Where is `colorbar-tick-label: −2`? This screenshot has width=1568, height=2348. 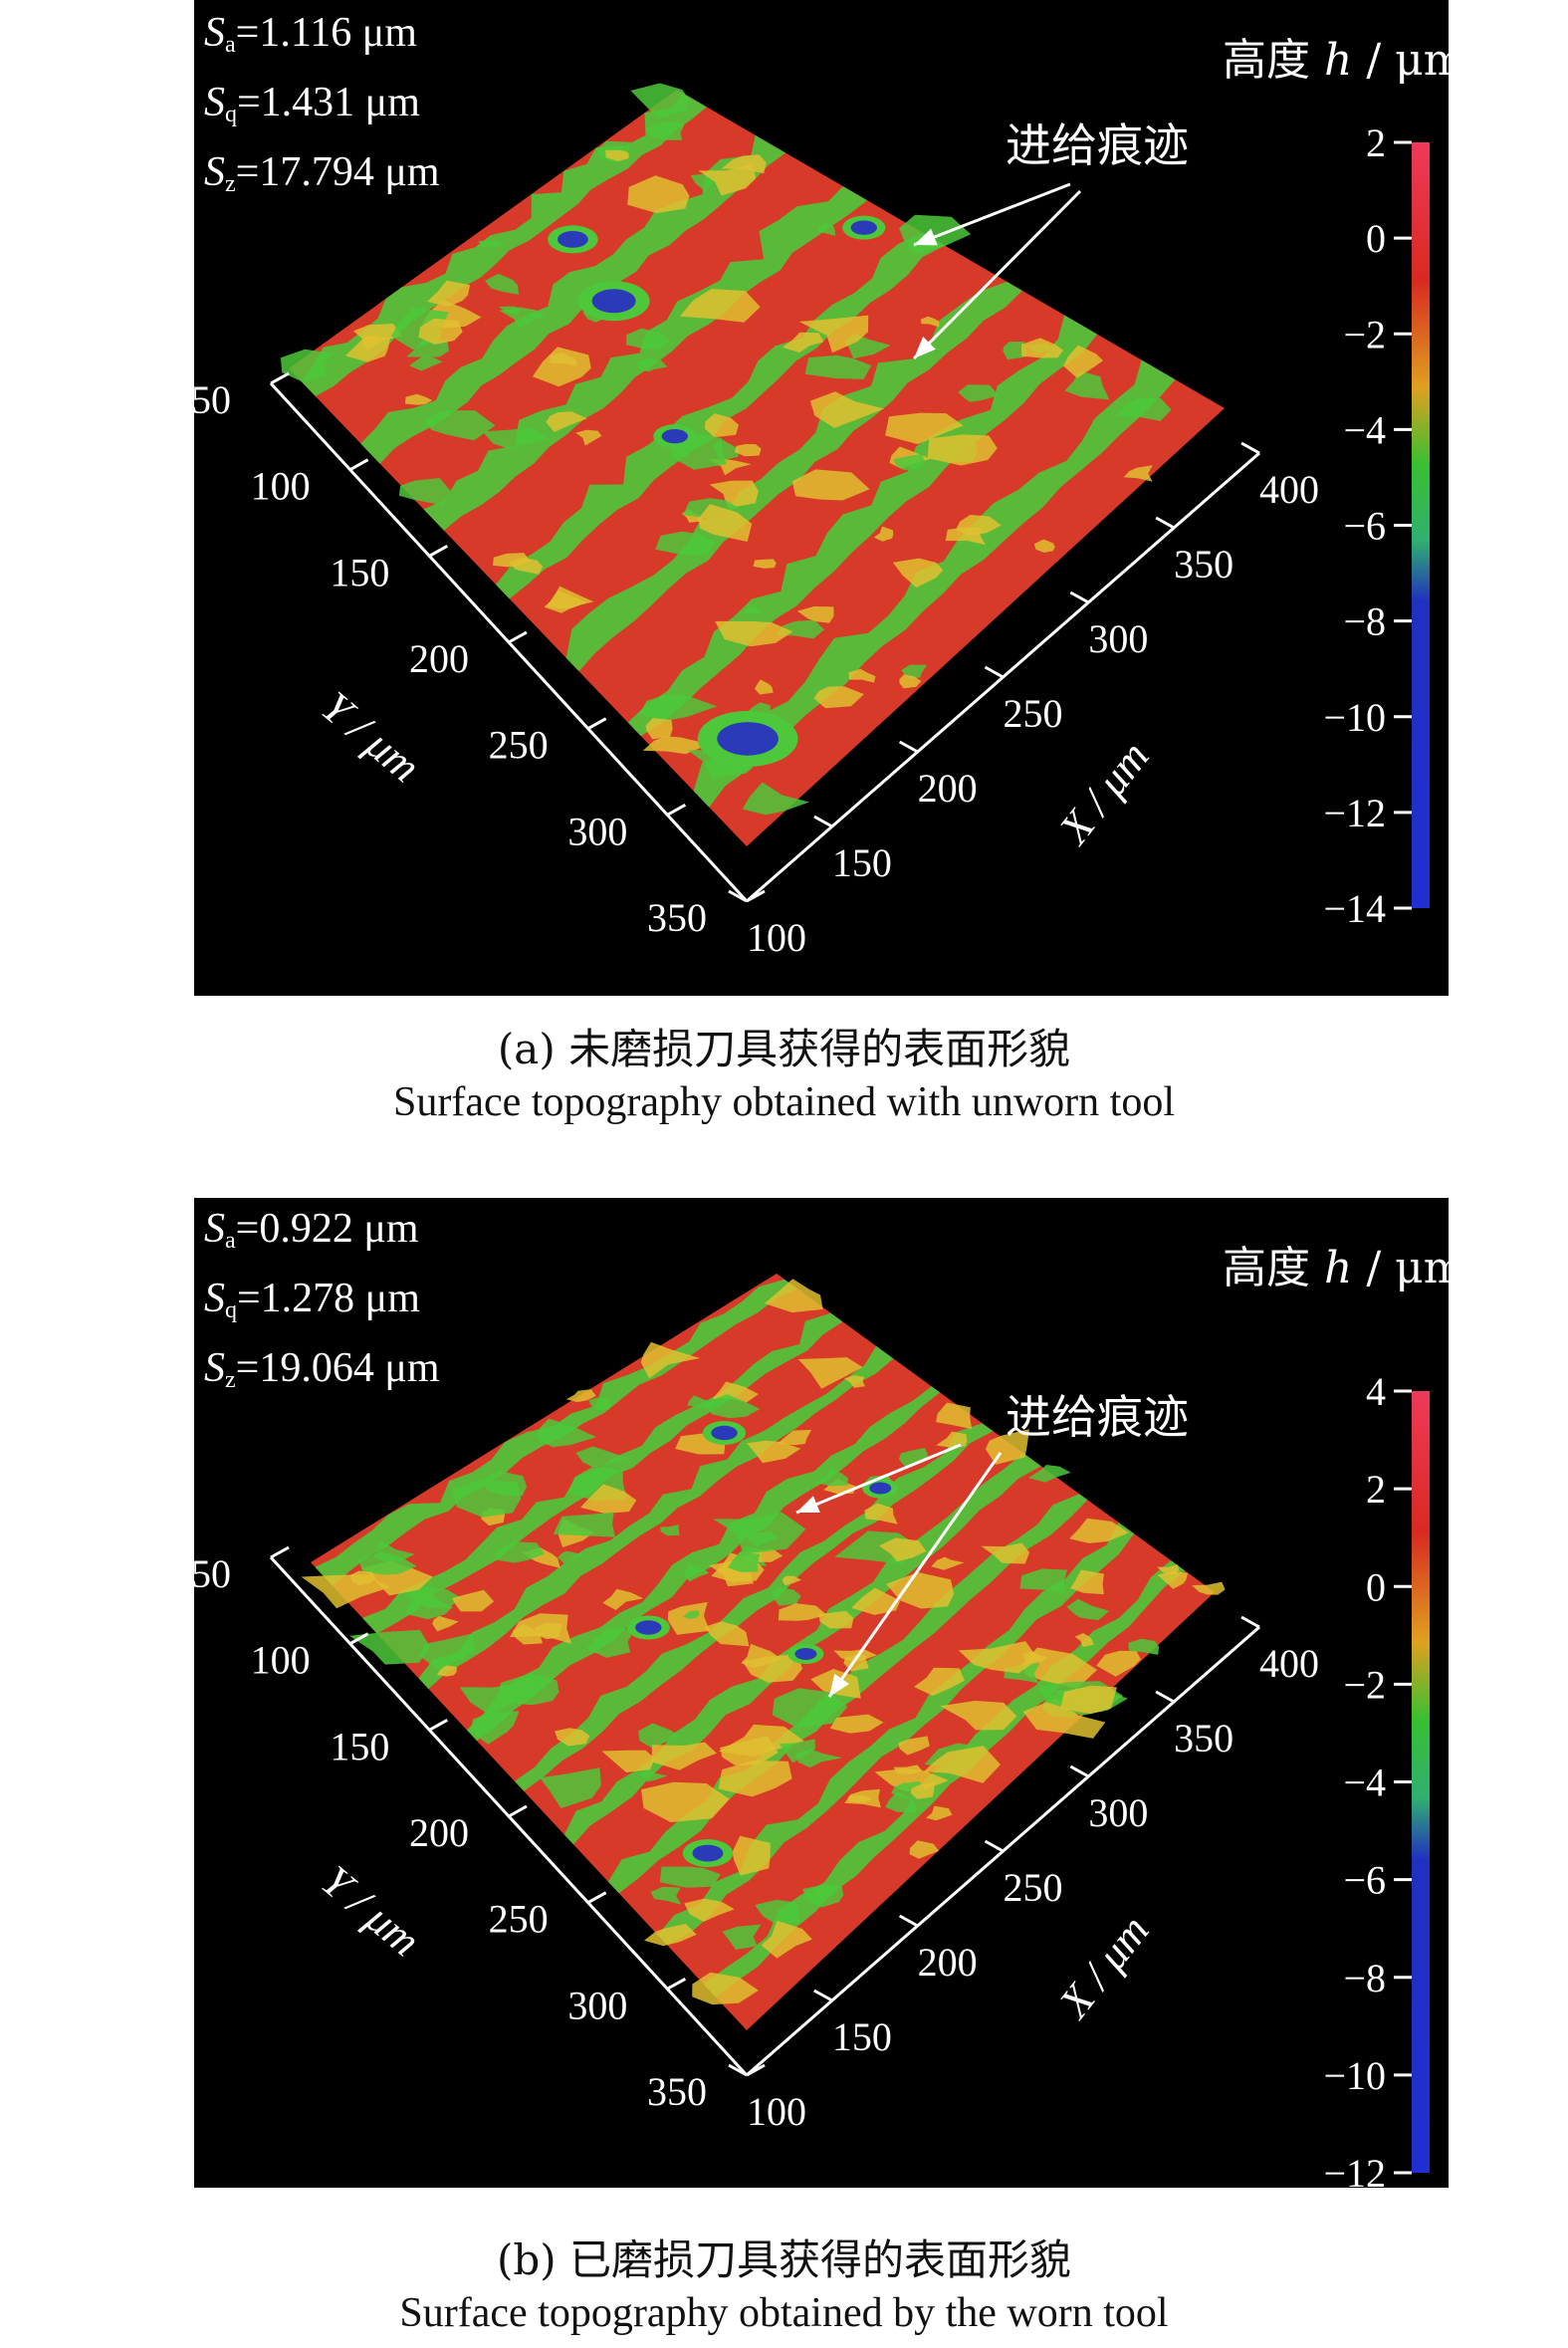
colorbar-tick-label: −2 is located at coordinates (1364, 334).